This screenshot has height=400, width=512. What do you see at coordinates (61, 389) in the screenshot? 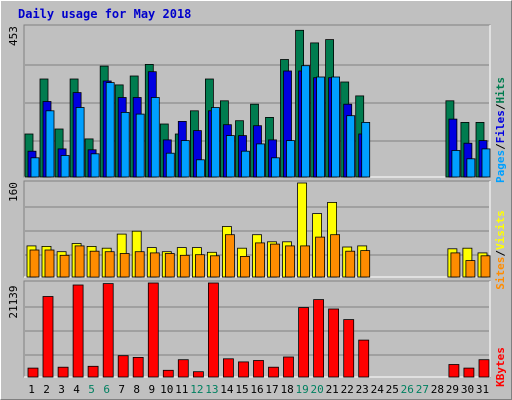
I see `x-tick-label-3: 3` at bounding box center [61, 389].